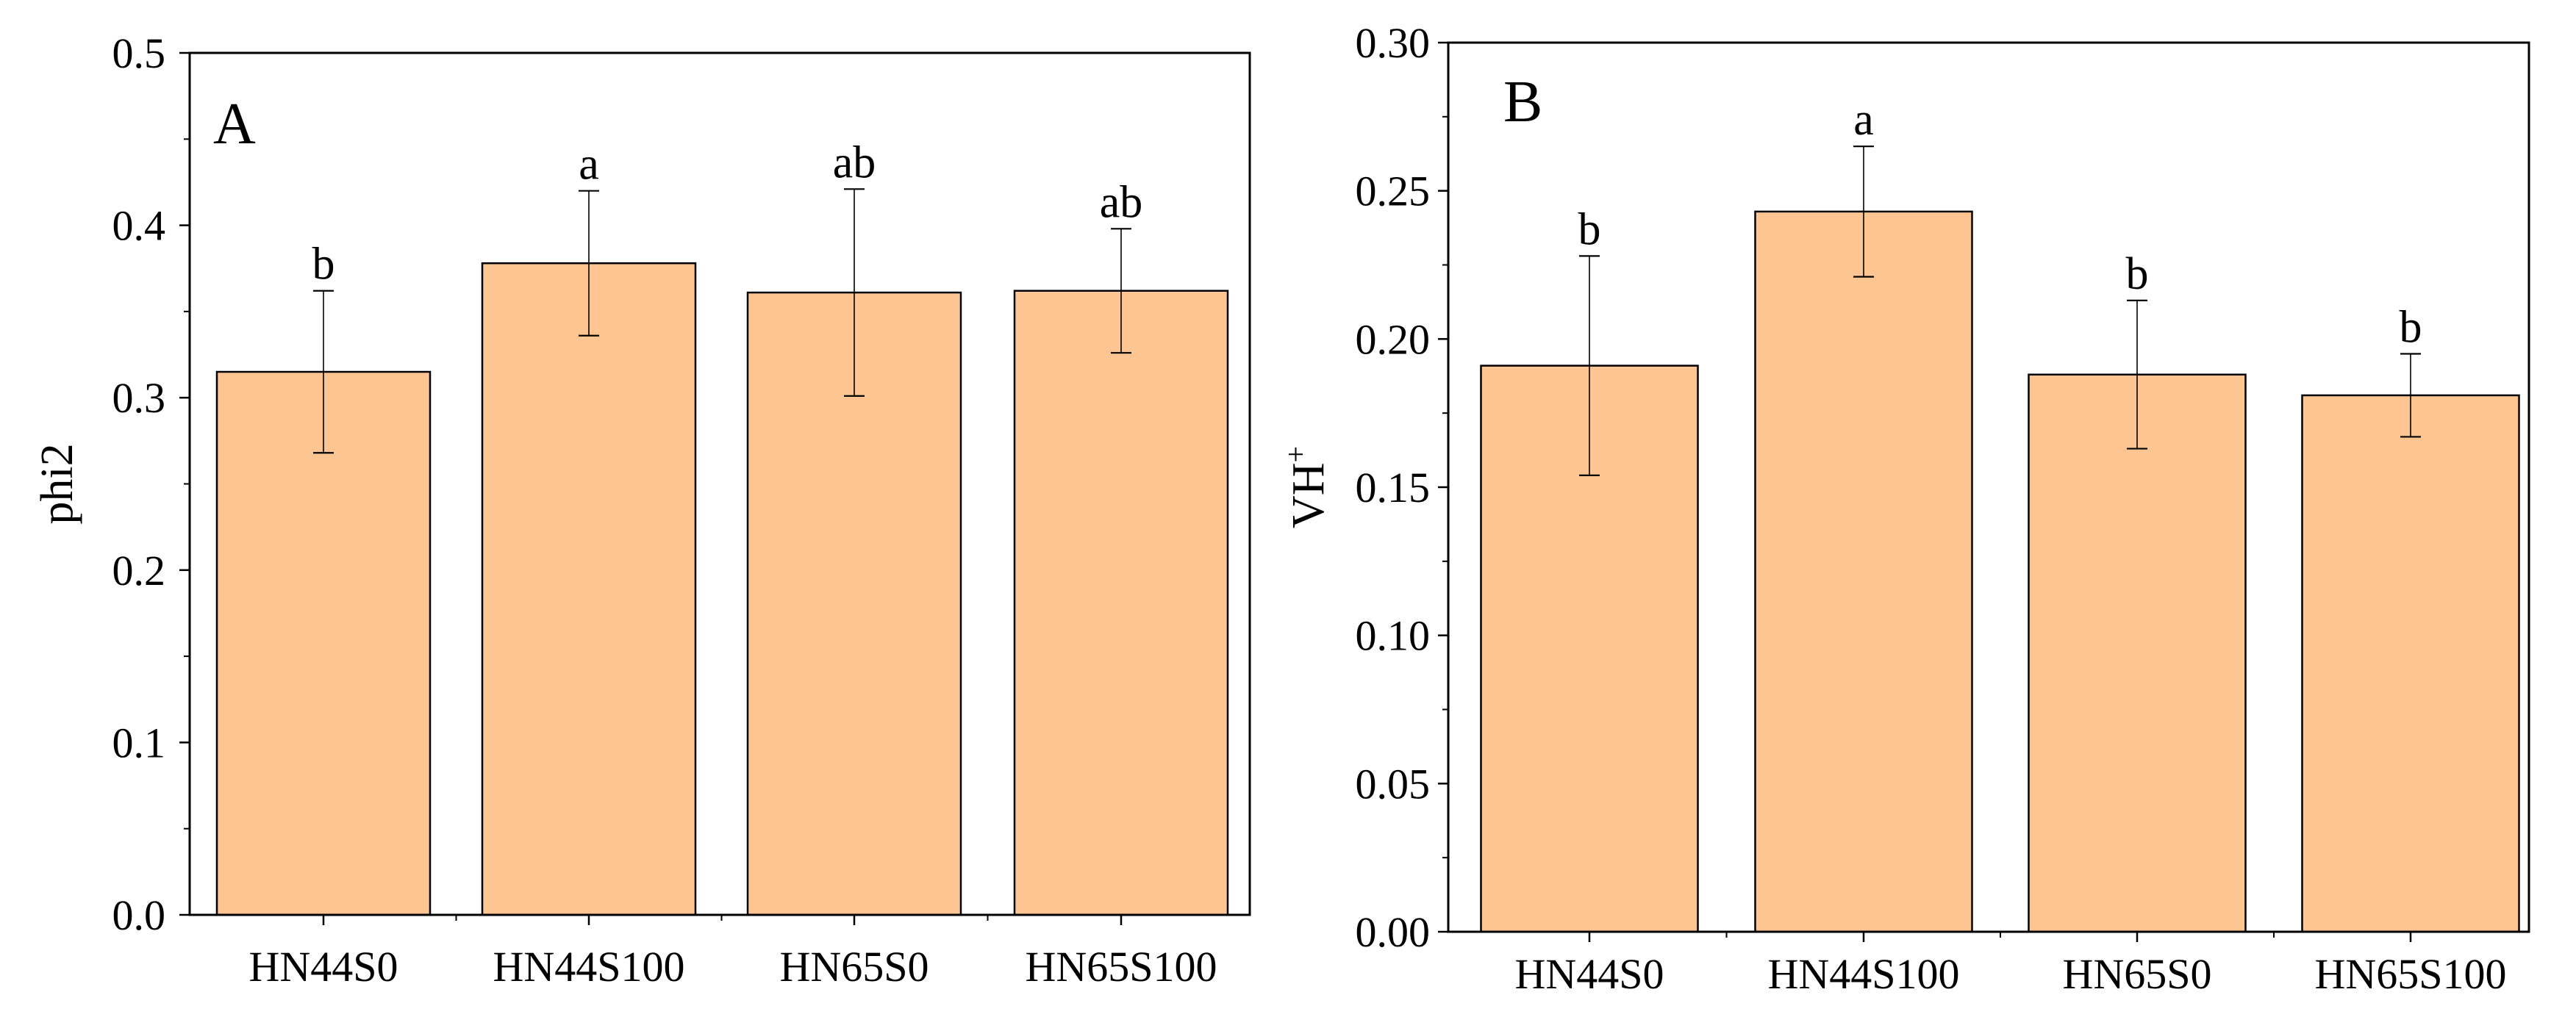 Image resolution: width=2576 pixels, height=1017 pixels. Describe the element at coordinates (2410, 663) in the screenshot. I see `panel-b-bar-hn65s100` at that location.